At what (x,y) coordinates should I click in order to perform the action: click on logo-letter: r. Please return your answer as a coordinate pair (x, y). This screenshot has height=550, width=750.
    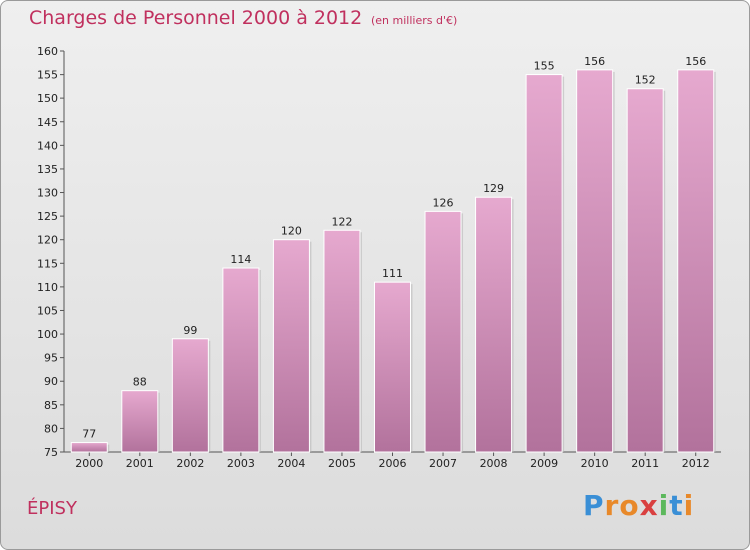
    Looking at the image, I should click on (612, 505).